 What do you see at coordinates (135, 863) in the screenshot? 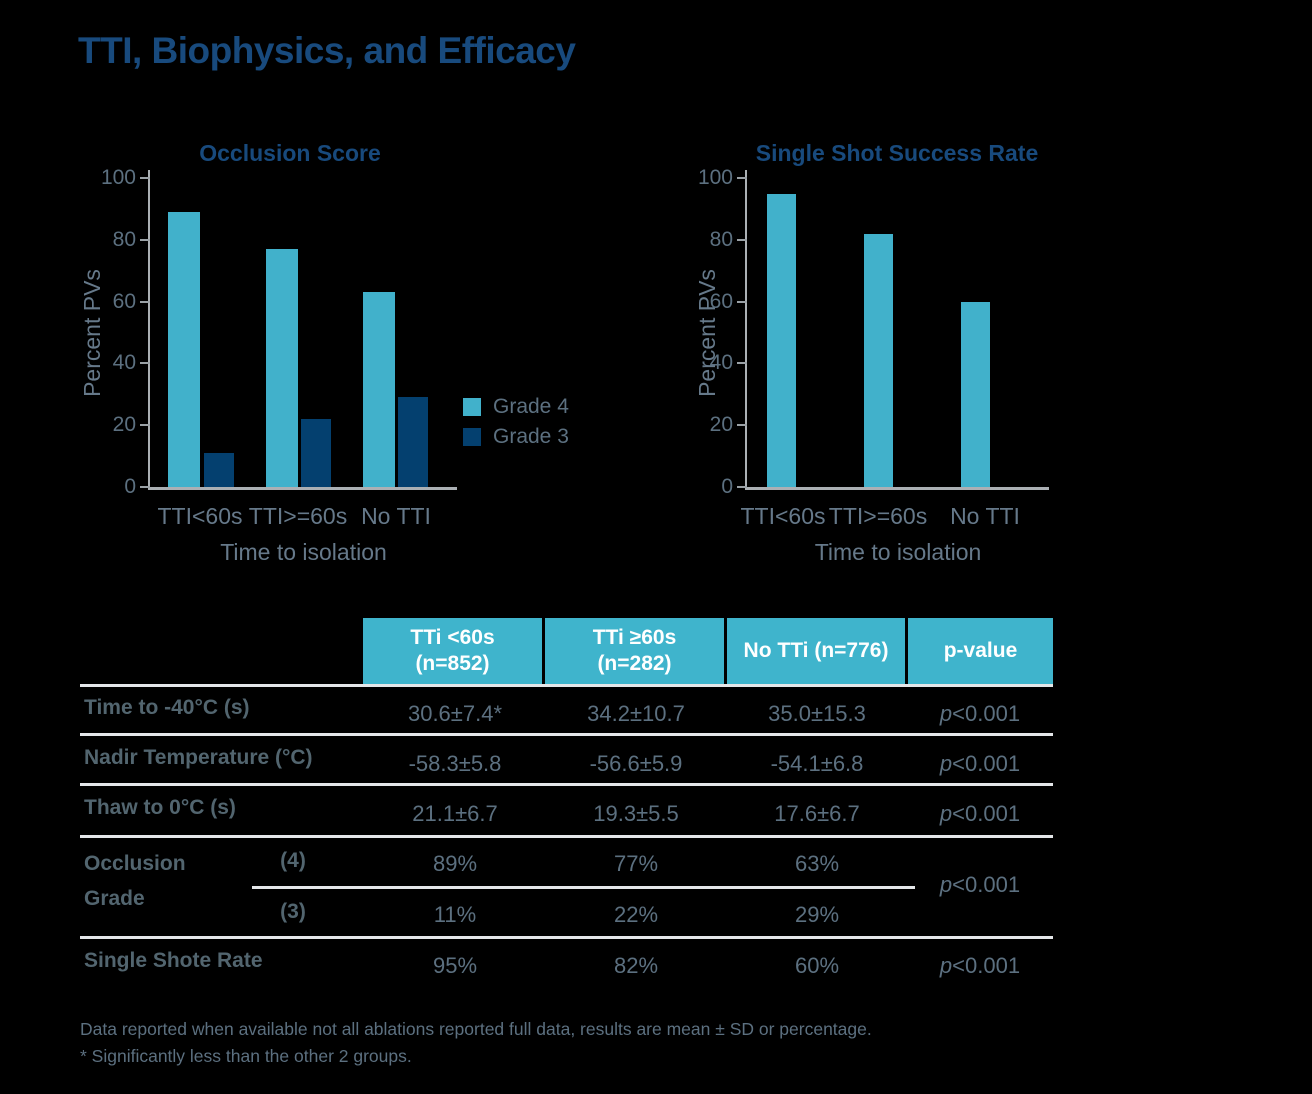
I see `occlusion-label-line1: Occlusion` at bounding box center [135, 863].